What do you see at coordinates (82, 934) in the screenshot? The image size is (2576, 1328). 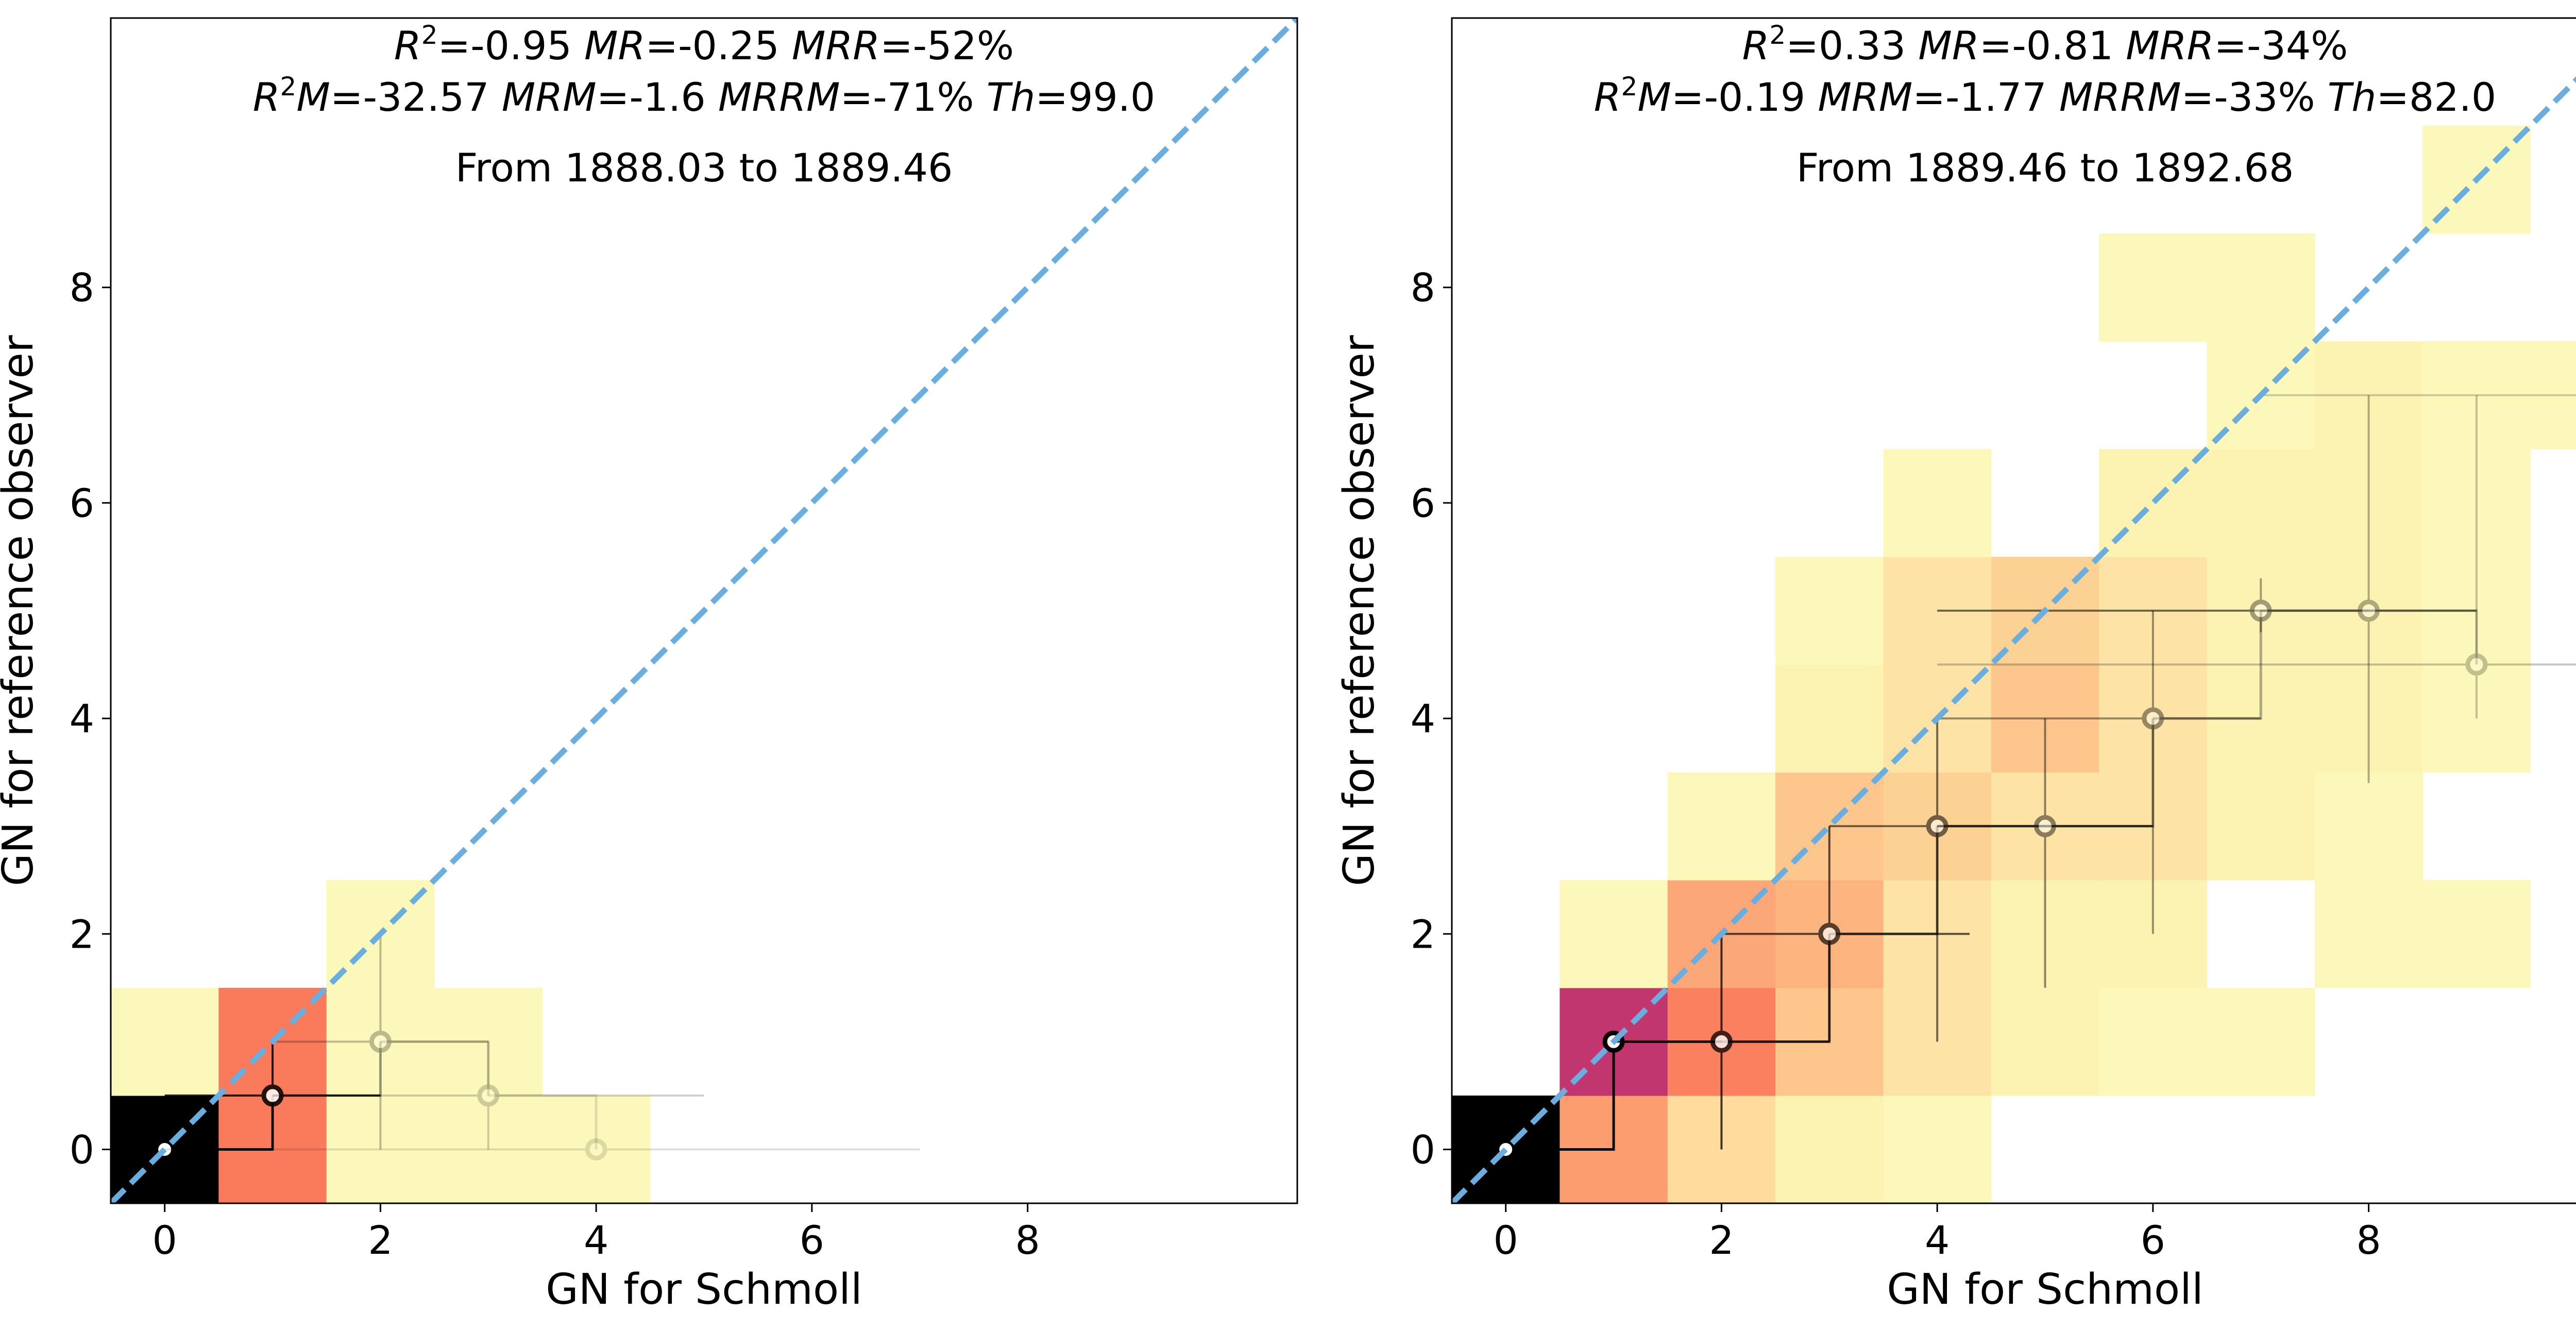 I see `y-tick-label: 2` at bounding box center [82, 934].